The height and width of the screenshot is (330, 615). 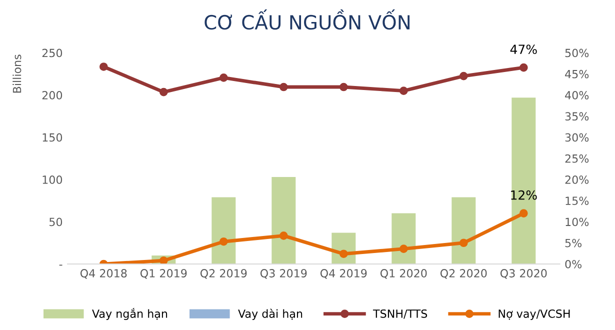 What do you see at coordinates (52, 95) in the screenshot?
I see `y-tick-label: 200` at bounding box center [52, 95].